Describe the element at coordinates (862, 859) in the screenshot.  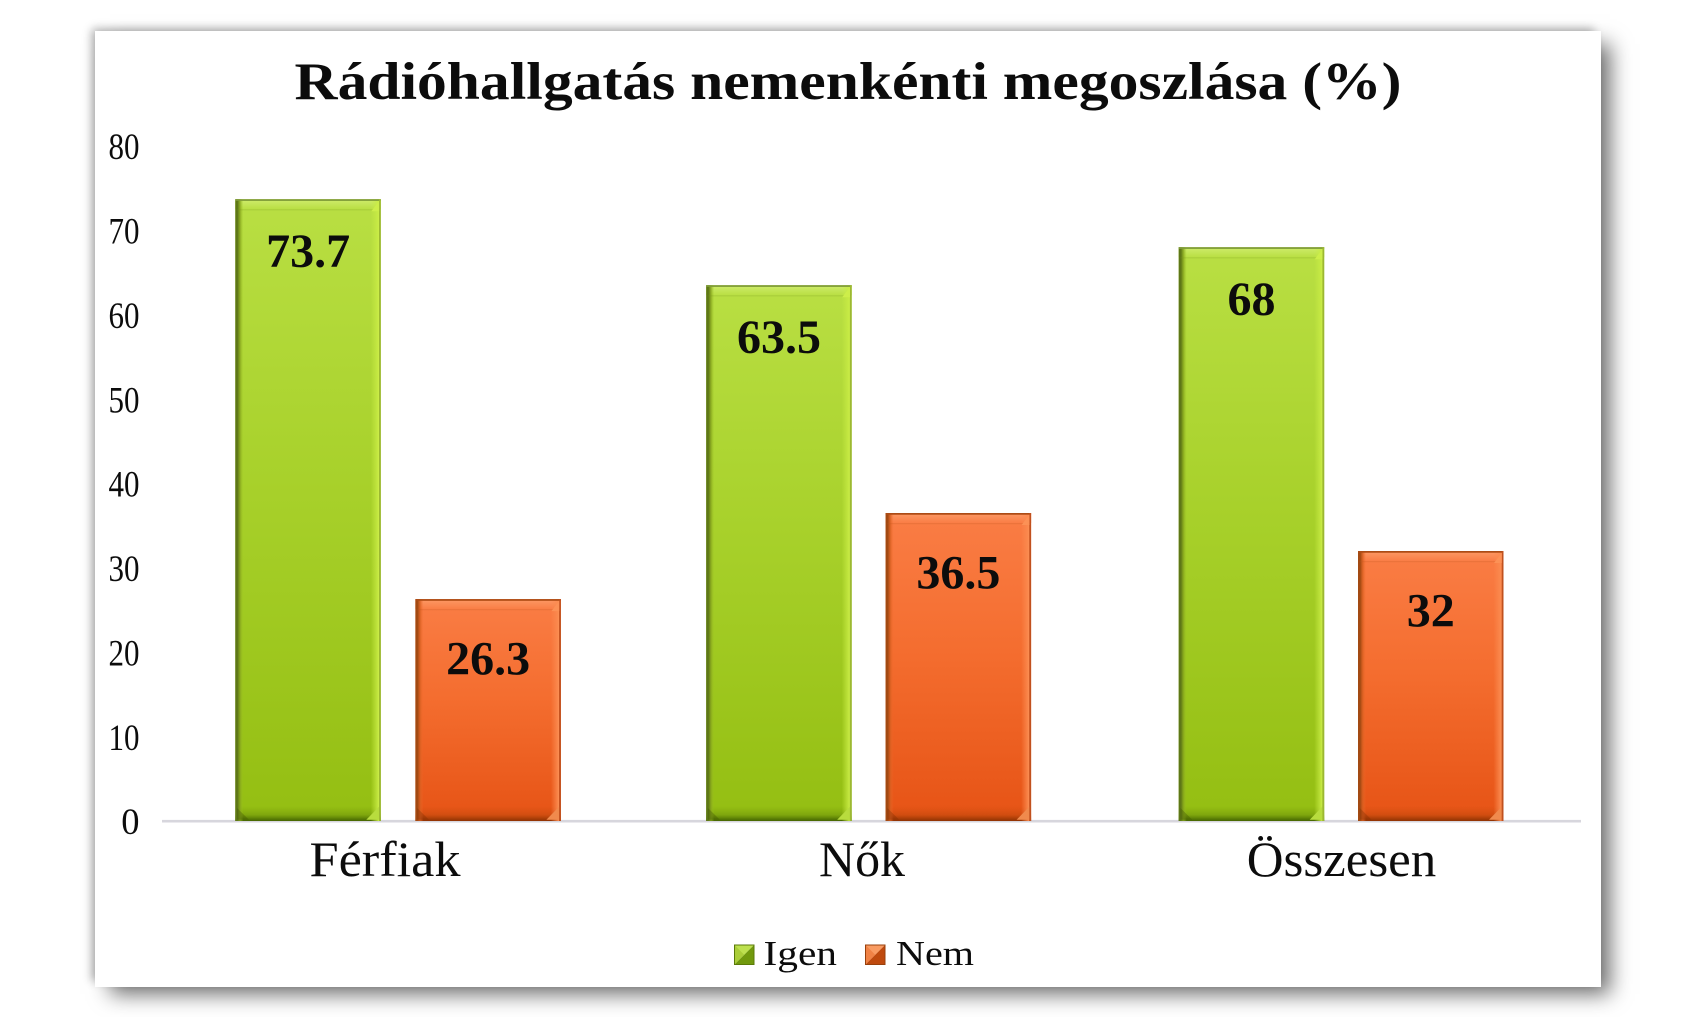
I see `svg-text: Nők` at that location.